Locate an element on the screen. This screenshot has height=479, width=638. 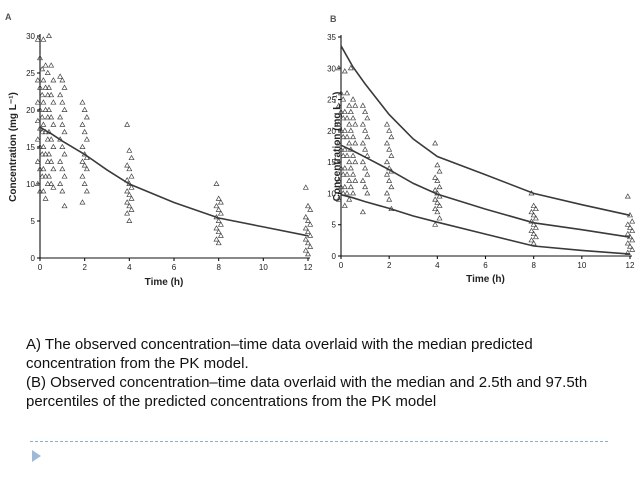
divider is located at coordinates (319, 441).